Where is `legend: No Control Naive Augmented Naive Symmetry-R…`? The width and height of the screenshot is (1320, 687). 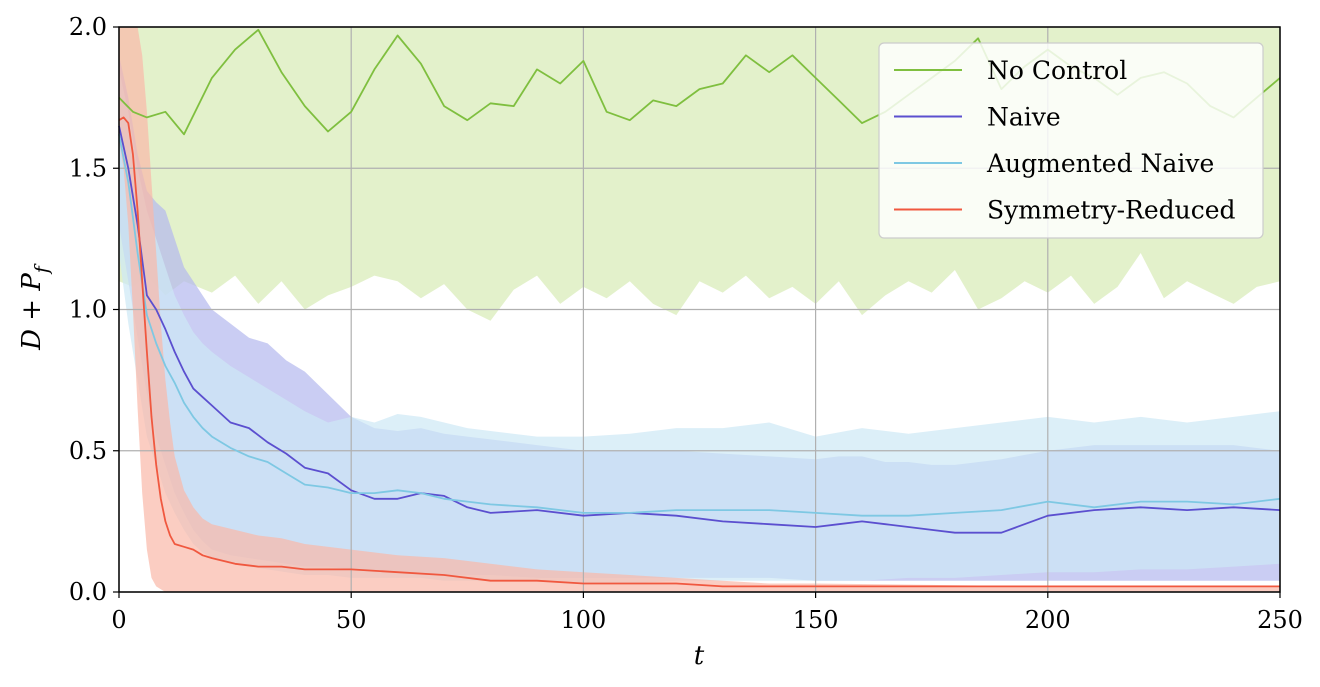 legend: No Control Naive Augmented Naive Symmetry-R… is located at coordinates (1071, 140).